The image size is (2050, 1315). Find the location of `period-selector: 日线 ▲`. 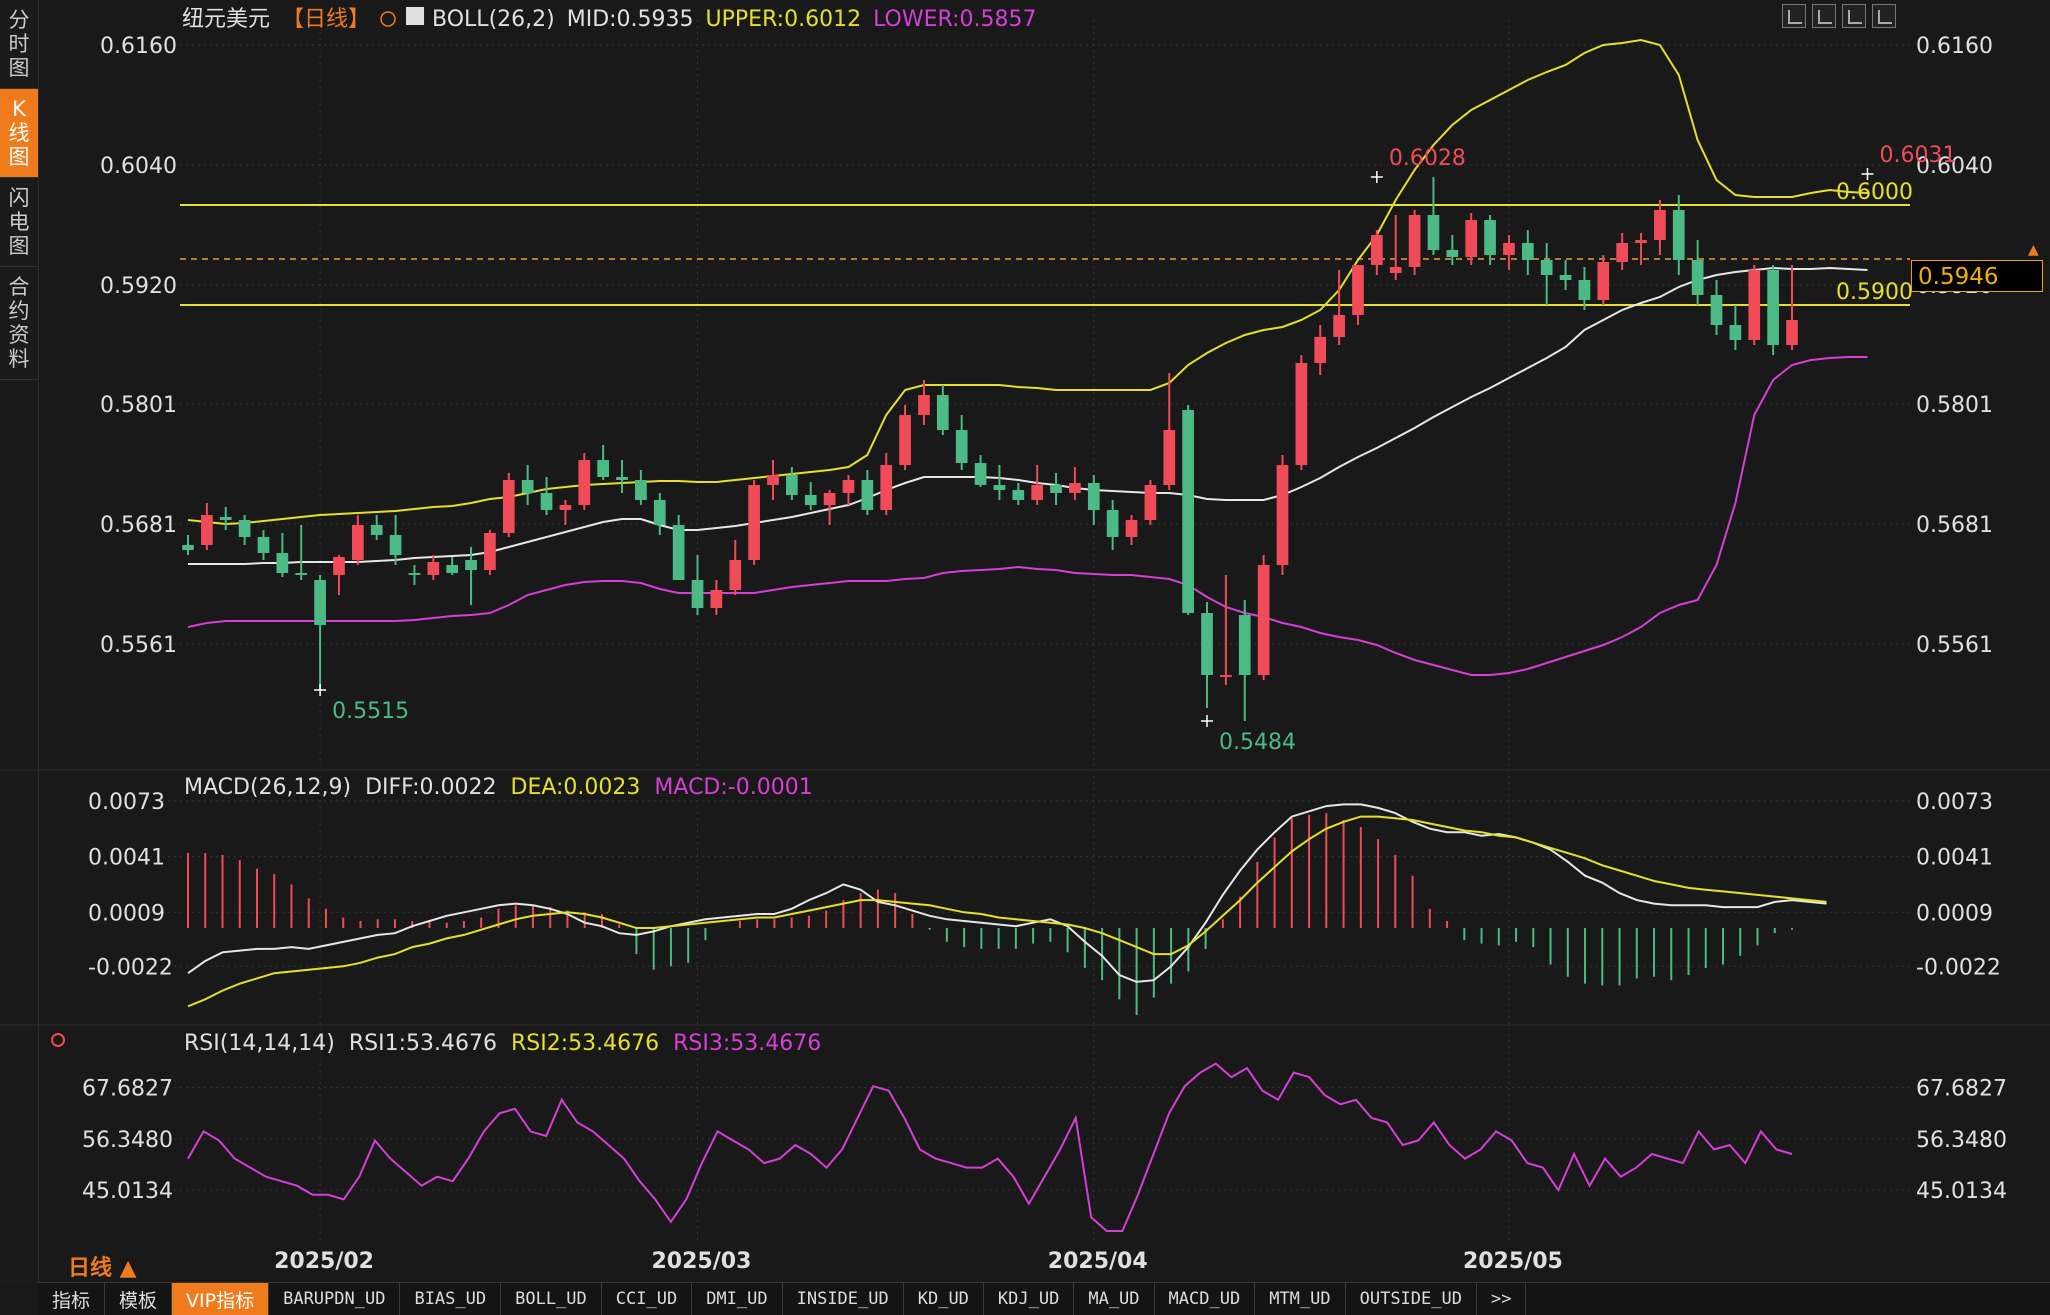

period-selector: 日线 ▲ is located at coordinates (102, 1268).